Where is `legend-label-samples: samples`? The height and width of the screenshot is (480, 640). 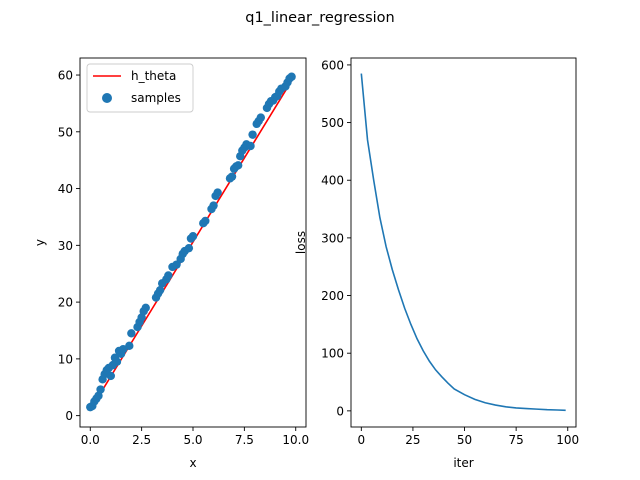
legend-label-samples: samples is located at coordinates (156, 98).